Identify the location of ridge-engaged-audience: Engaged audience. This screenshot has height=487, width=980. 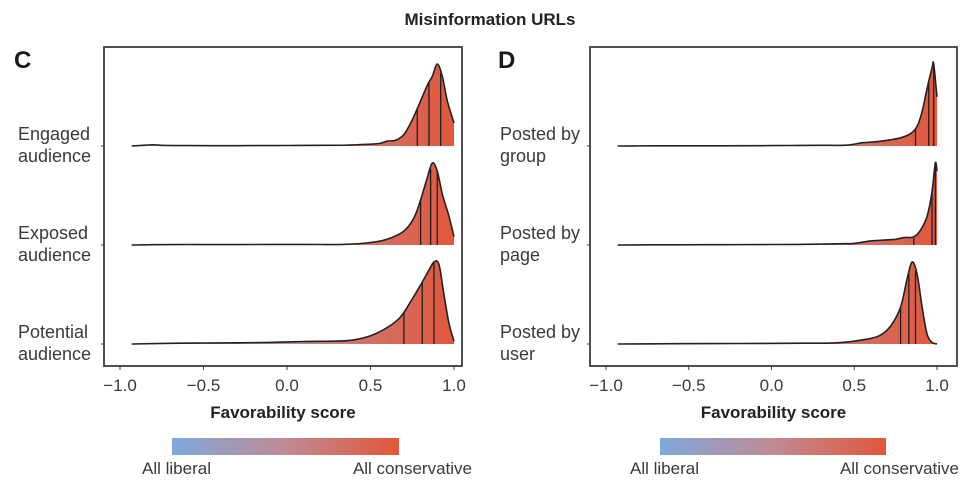
(236, 114).